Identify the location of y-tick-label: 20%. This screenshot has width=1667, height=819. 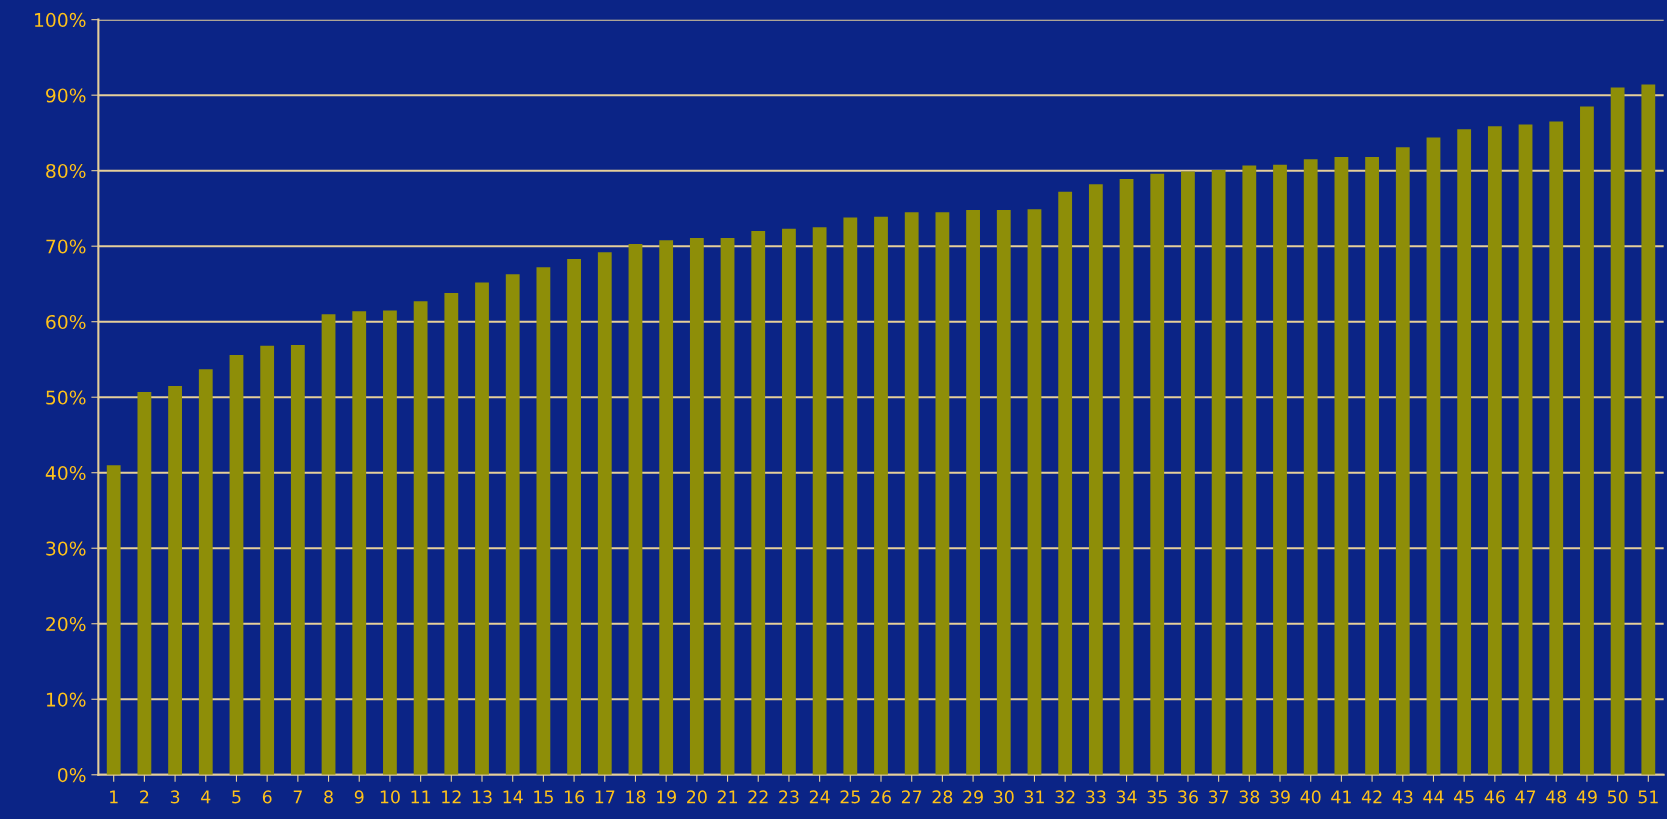
(66, 624).